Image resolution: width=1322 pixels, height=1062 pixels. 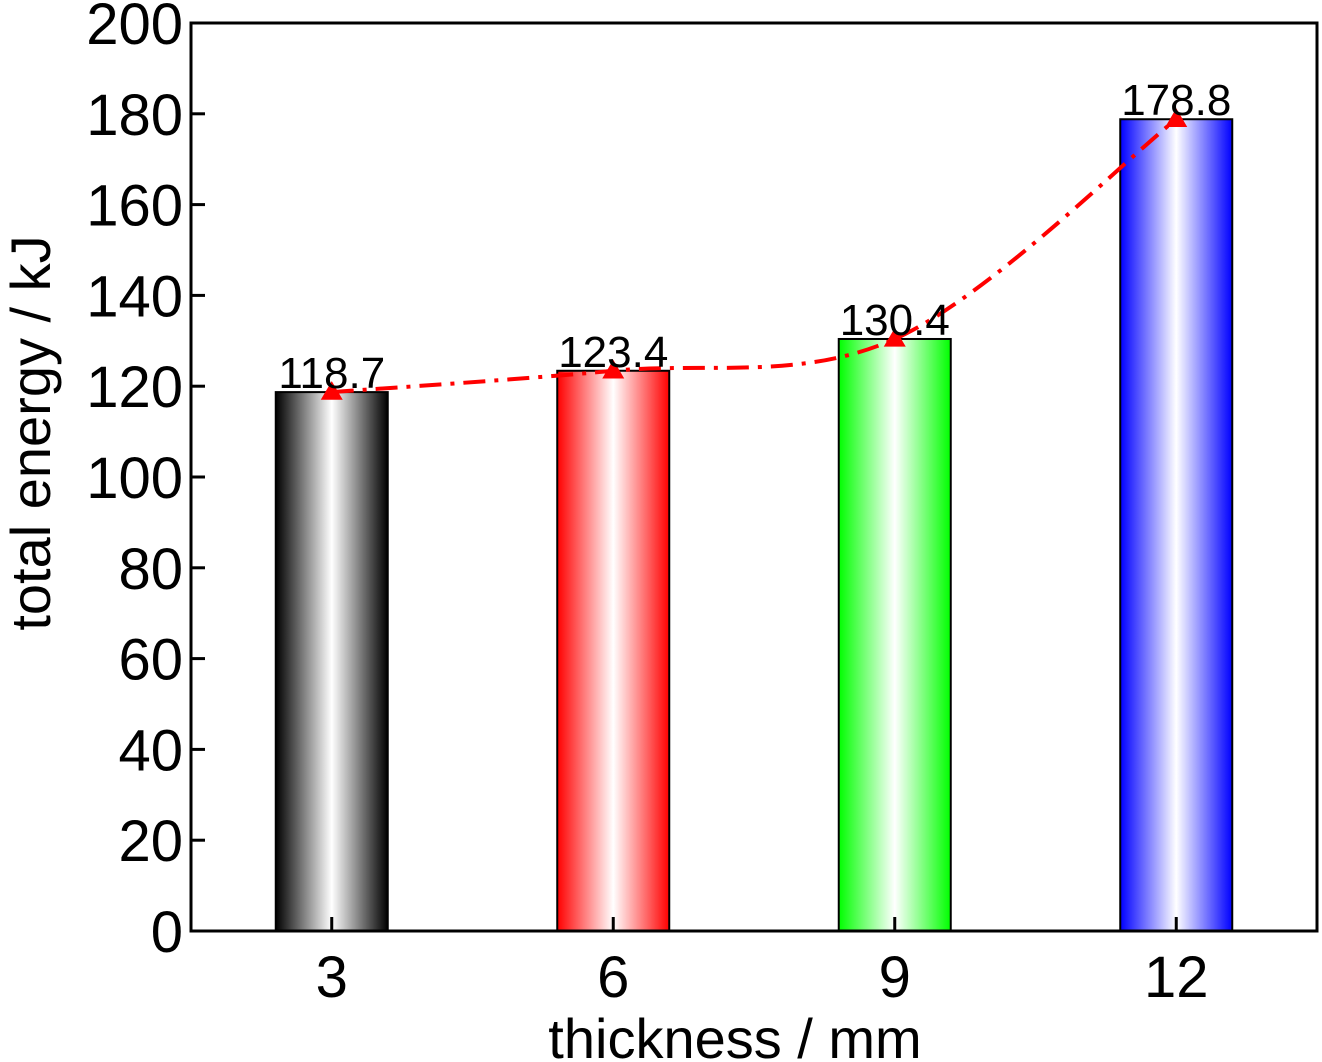 I want to click on x-axis-title: thickness / mm, so click(x=734, y=1034).